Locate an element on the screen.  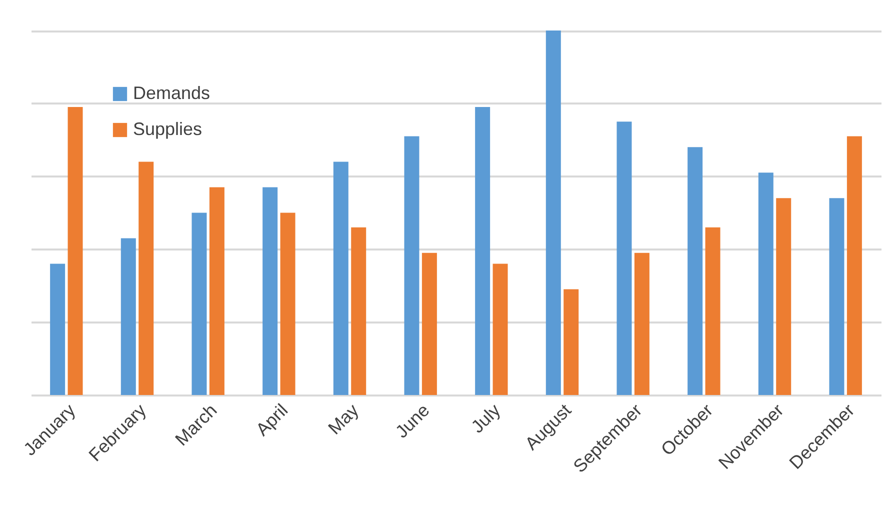
legend-label: Supplies is located at coordinates (167, 129).